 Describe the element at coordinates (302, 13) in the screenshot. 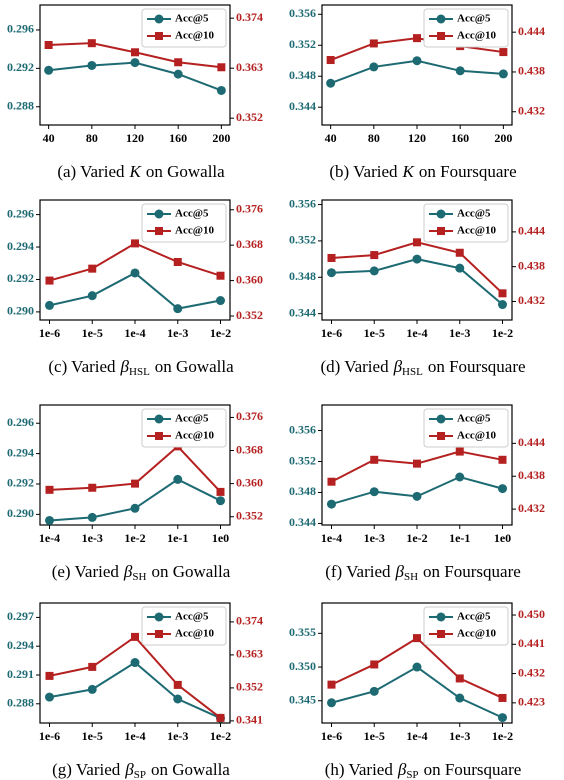

I see `y-tick-label: 0.356` at that location.